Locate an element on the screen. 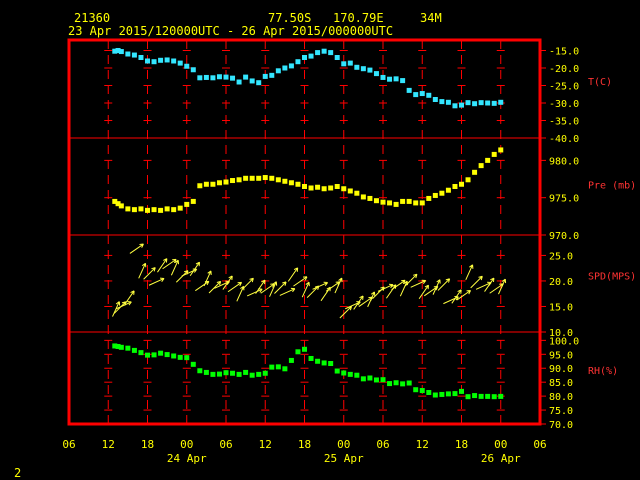 The height and width of the screenshot is (480, 640). panel-label: SPD(MPS) is located at coordinates (612, 277).